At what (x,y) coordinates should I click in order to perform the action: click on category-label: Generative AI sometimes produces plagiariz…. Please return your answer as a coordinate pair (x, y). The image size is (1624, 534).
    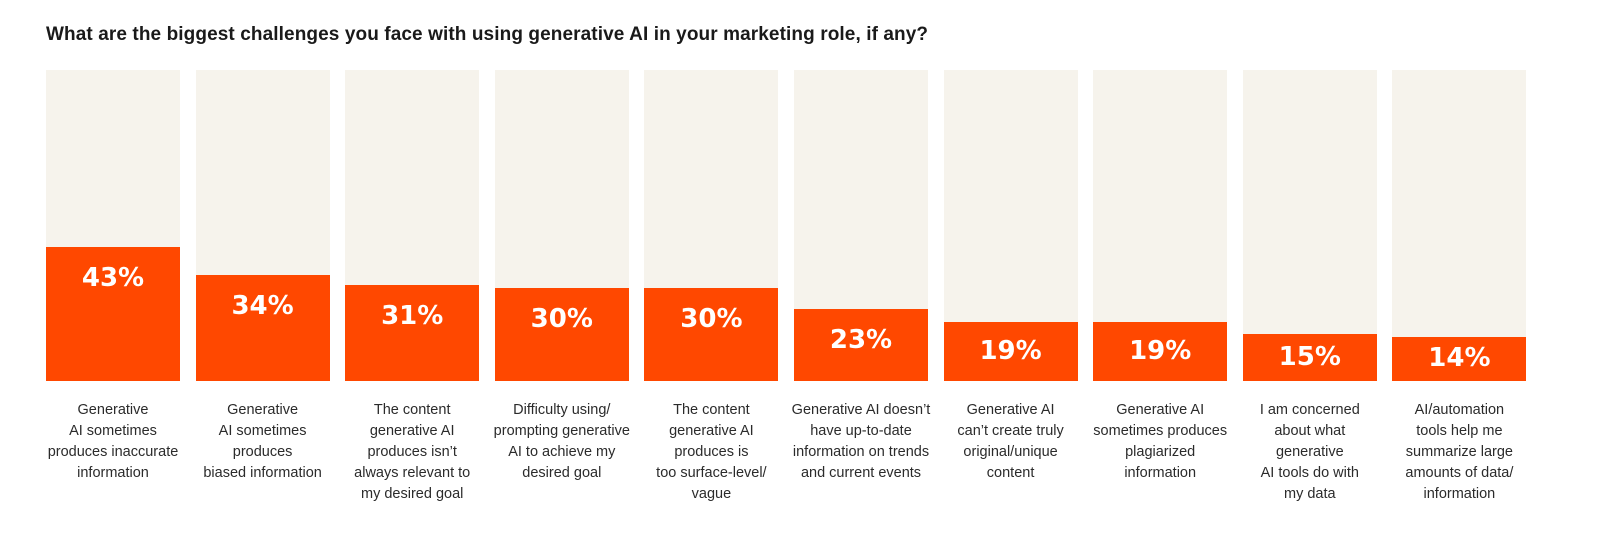
    Looking at the image, I should click on (1160, 442).